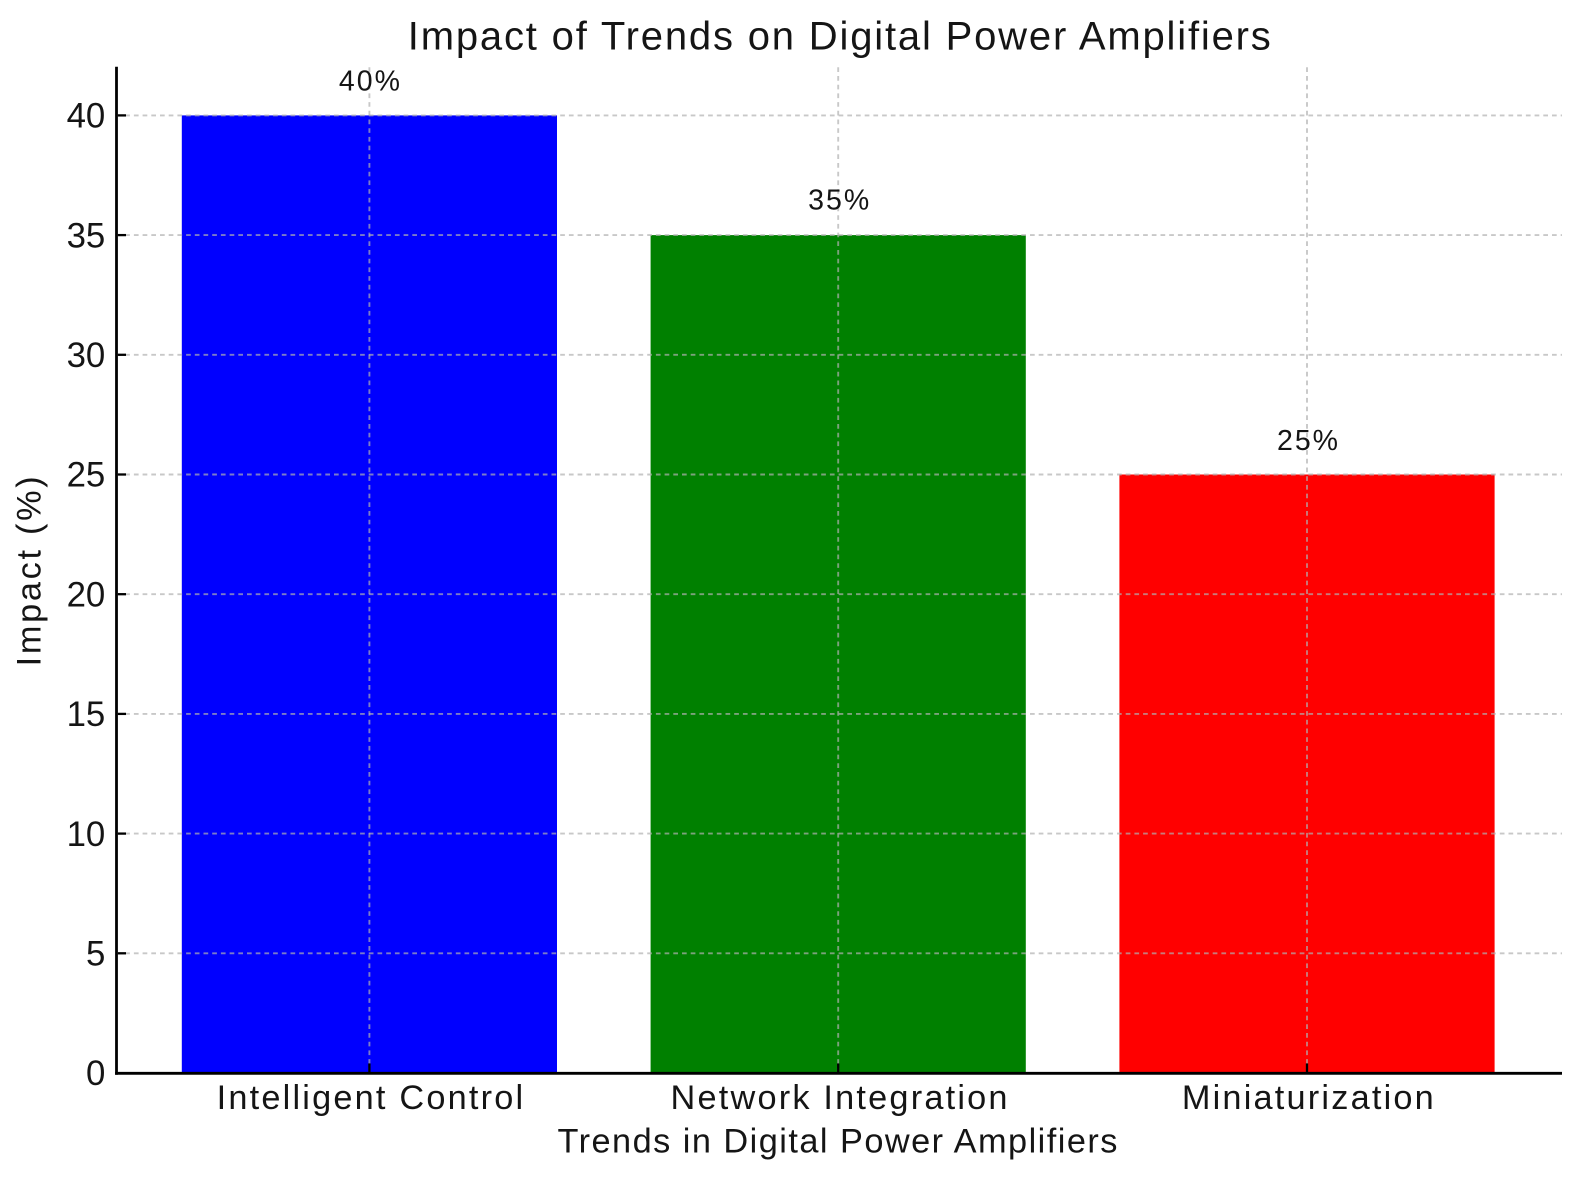 This screenshot has width=1580, height=1180. I want to click on svg-text: 15, so click(86, 714).